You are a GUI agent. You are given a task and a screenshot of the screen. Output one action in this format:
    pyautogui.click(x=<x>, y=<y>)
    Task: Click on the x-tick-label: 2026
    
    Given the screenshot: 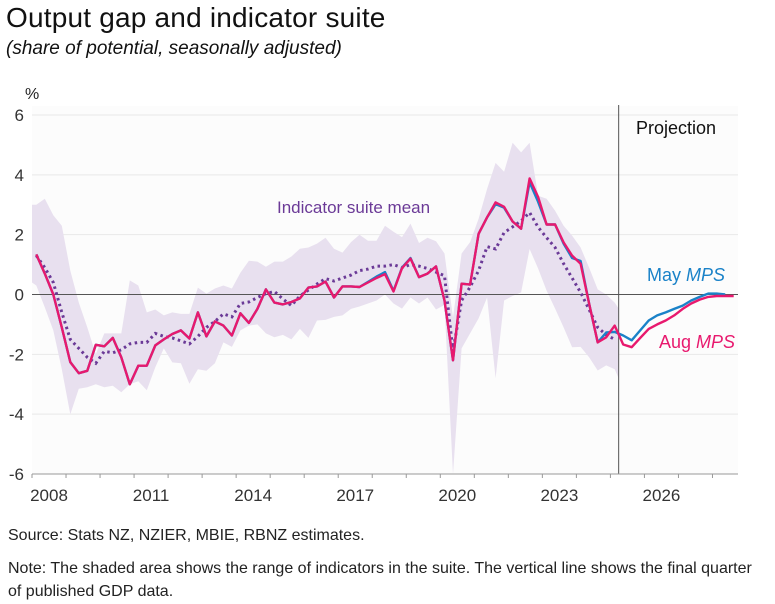 What is the action you would take?
    pyautogui.click(x=662, y=495)
    